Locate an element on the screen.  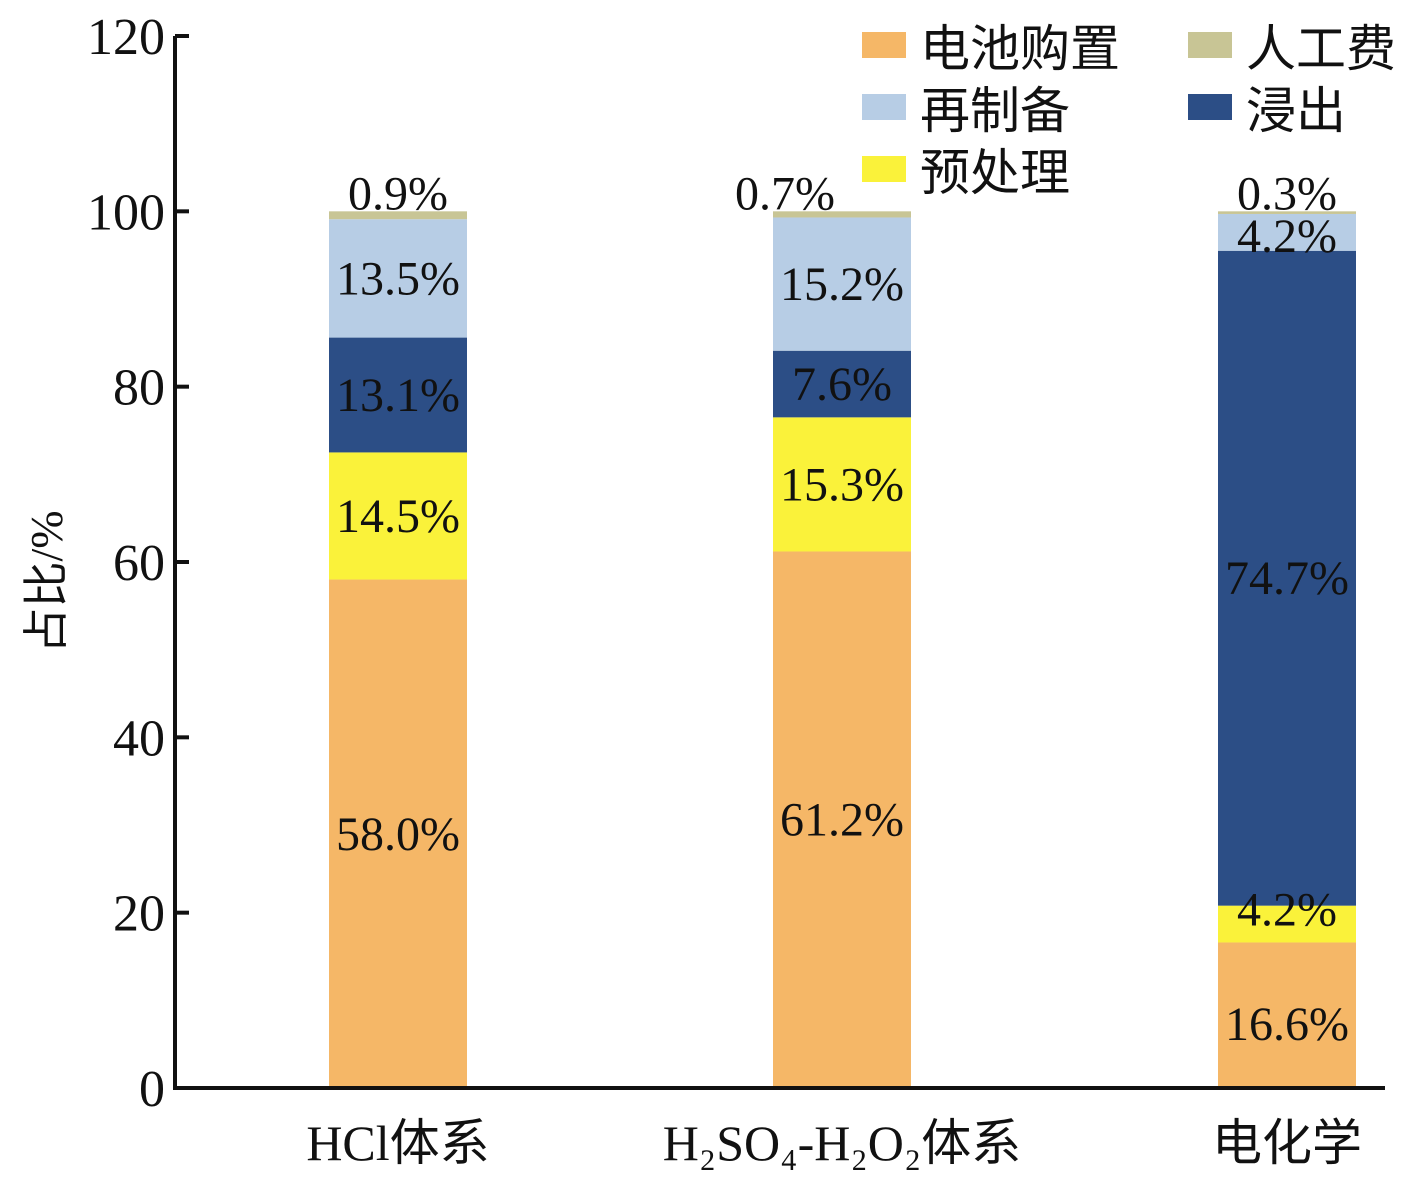
data-label-0-3: 13.5% is located at coordinates (398, 278).